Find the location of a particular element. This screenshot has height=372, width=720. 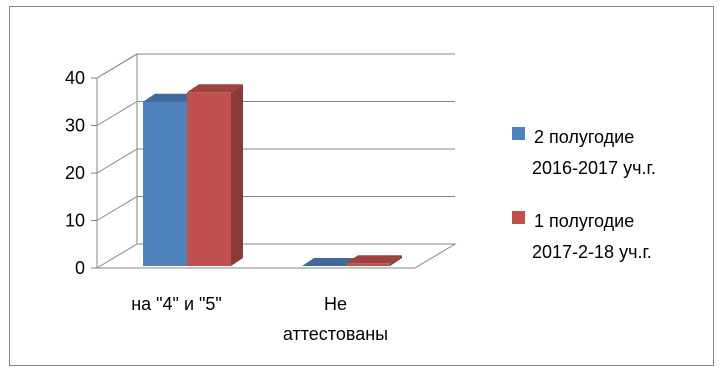

bar-s1-c1 is located at coordinates (374, 260).